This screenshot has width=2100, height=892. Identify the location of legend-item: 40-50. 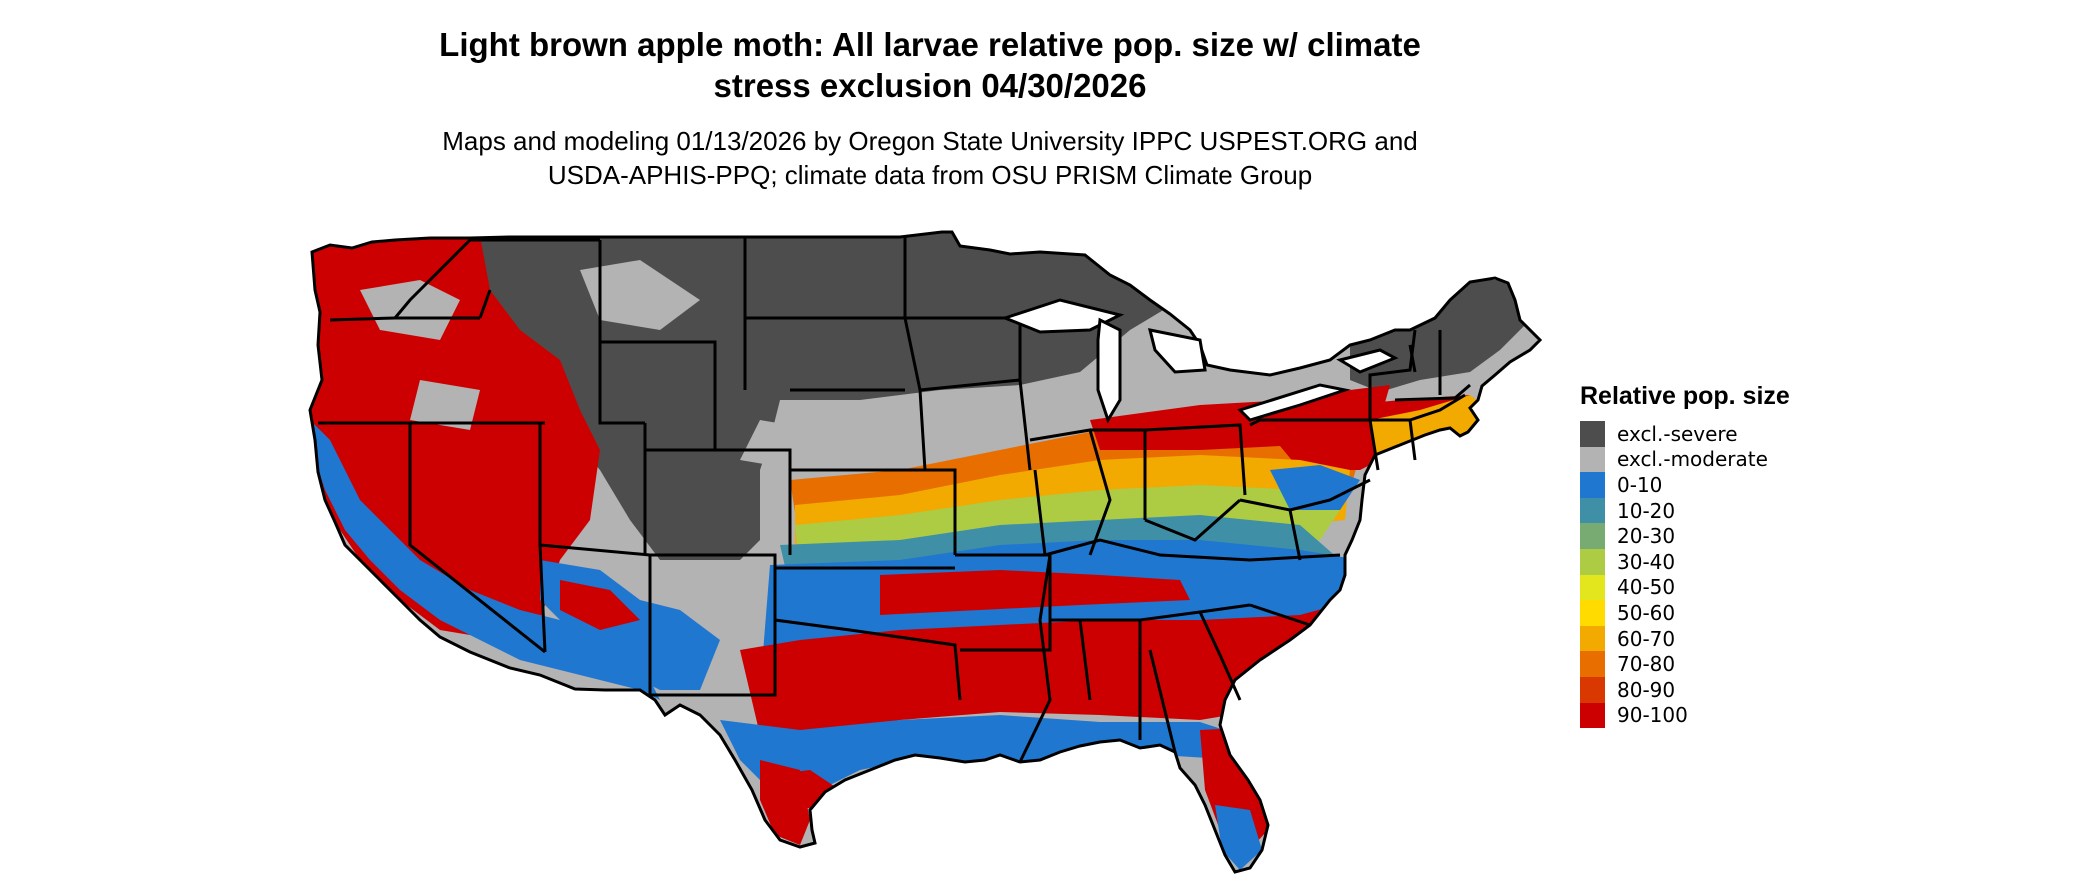
(1685, 587).